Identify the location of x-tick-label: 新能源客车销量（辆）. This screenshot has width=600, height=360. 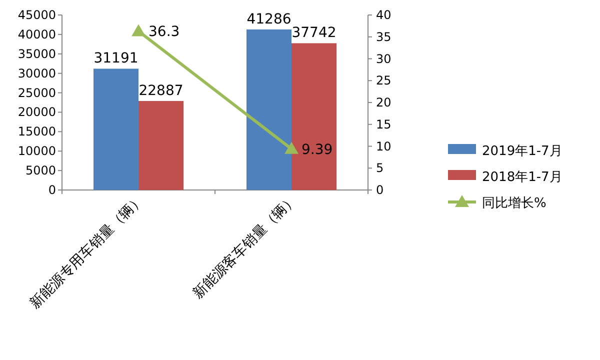
(245, 247).